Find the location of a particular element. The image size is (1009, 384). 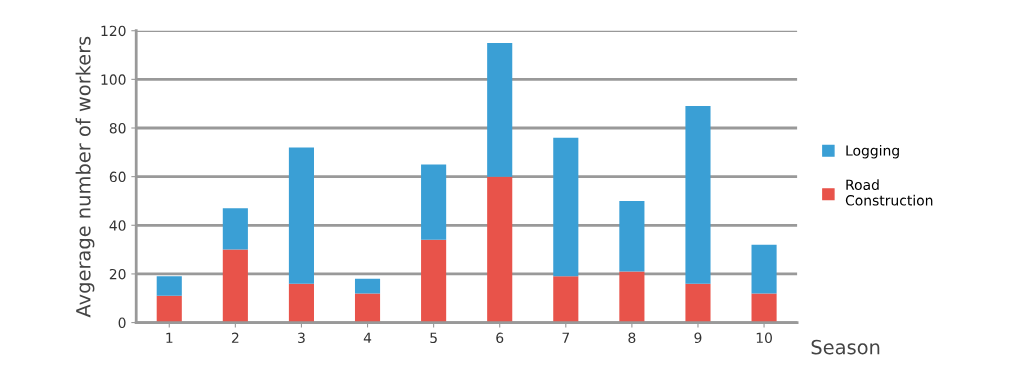

x-tick-label: 2 is located at coordinates (235, 337).